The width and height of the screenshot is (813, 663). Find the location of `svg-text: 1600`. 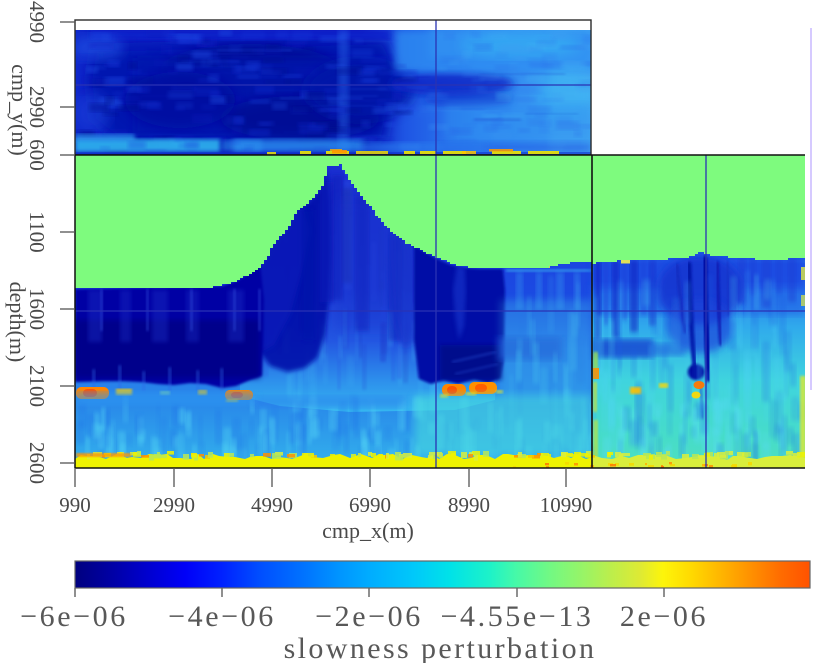

svg-text: 1600 is located at coordinates (37, 309).